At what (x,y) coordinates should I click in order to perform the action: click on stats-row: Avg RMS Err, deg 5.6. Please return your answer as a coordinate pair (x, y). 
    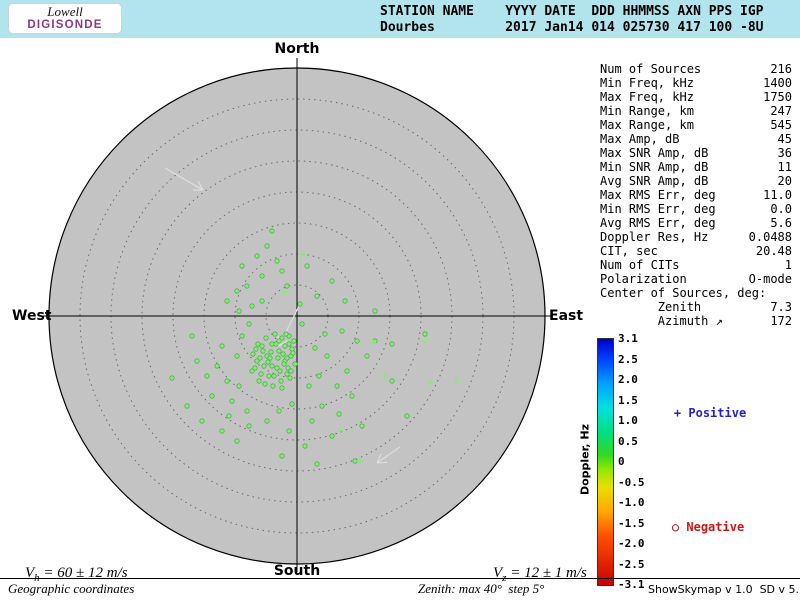
    Looking at the image, I should click on (696, 223).